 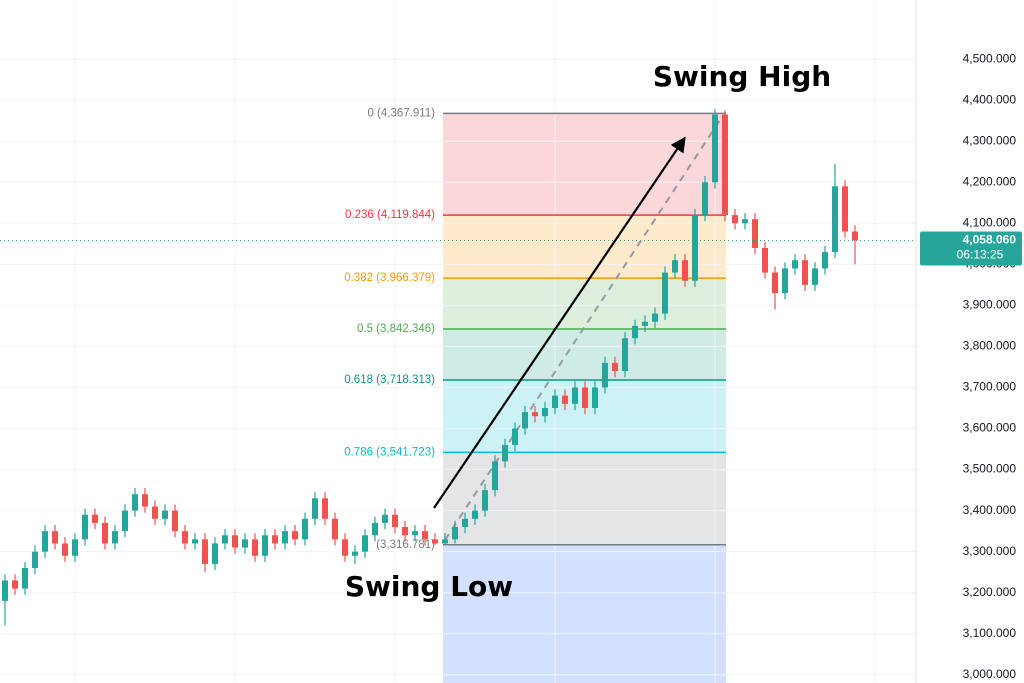 I want to click on fib-level-label: 0.5 (3,842.346), so click(x=396, y=329).